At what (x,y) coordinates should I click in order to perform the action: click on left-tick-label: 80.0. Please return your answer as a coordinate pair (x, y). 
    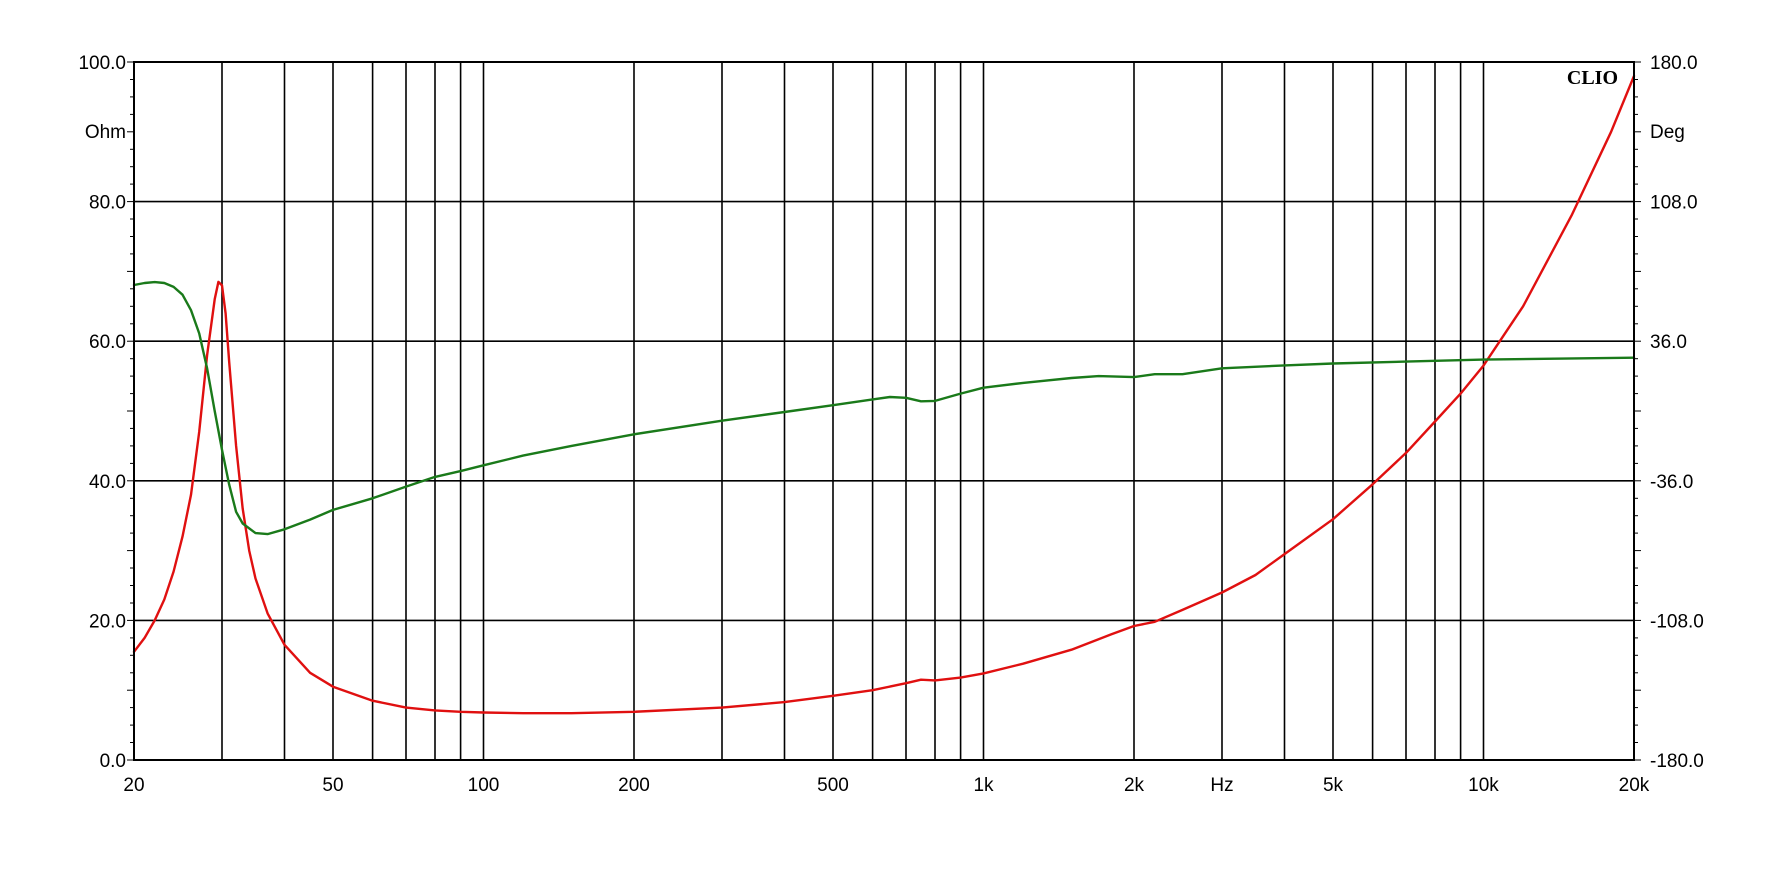
    Looking at the image, I should click on (107, 203).